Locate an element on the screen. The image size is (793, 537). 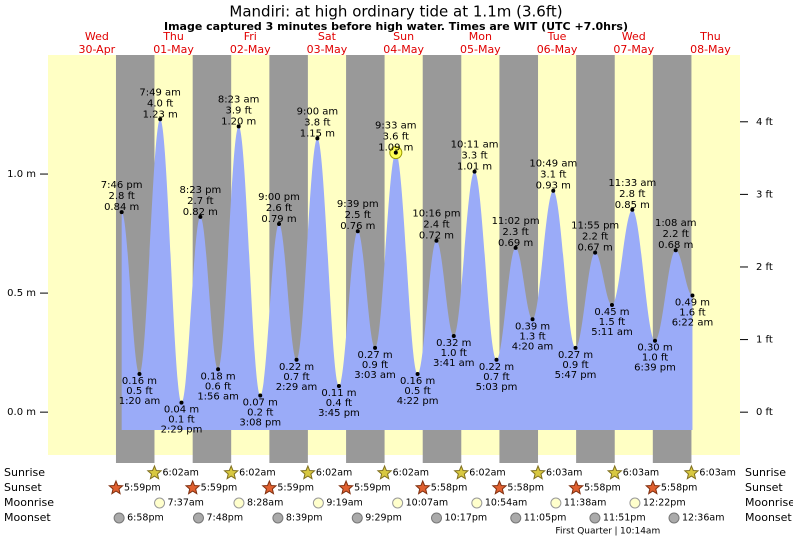
extreme-label: 11:02 pm is located at coordinates (516, 221).